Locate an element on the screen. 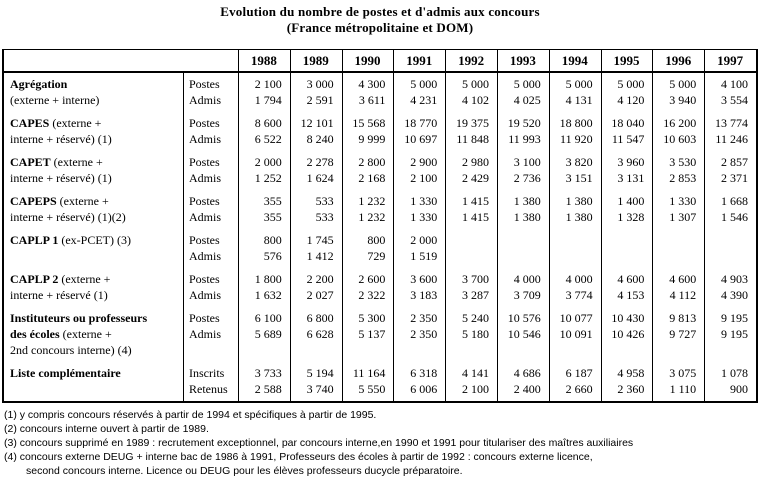  data-cell: 4 120 is located at coordinates (631, 100).